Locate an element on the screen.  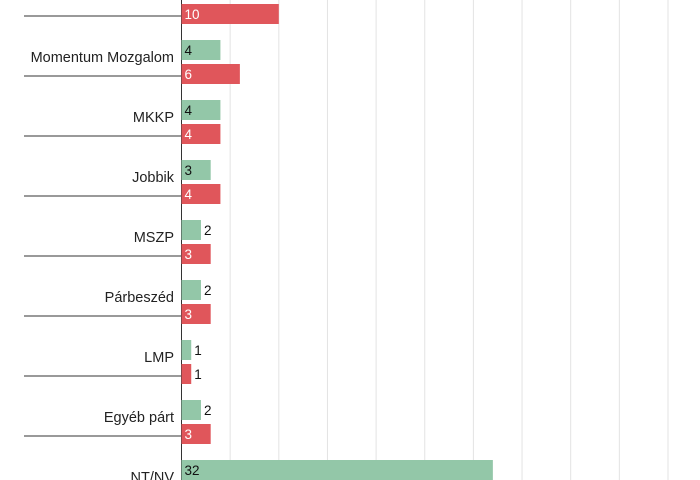
category-label: MKKP is located at coordinates (153, 118).